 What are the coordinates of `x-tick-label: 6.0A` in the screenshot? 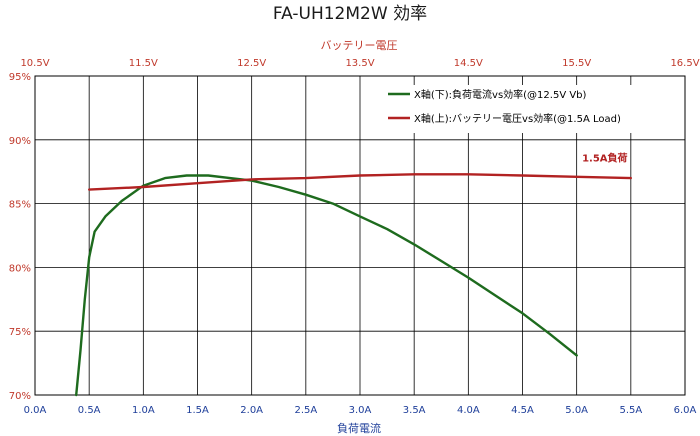 It's located at (685, 410).